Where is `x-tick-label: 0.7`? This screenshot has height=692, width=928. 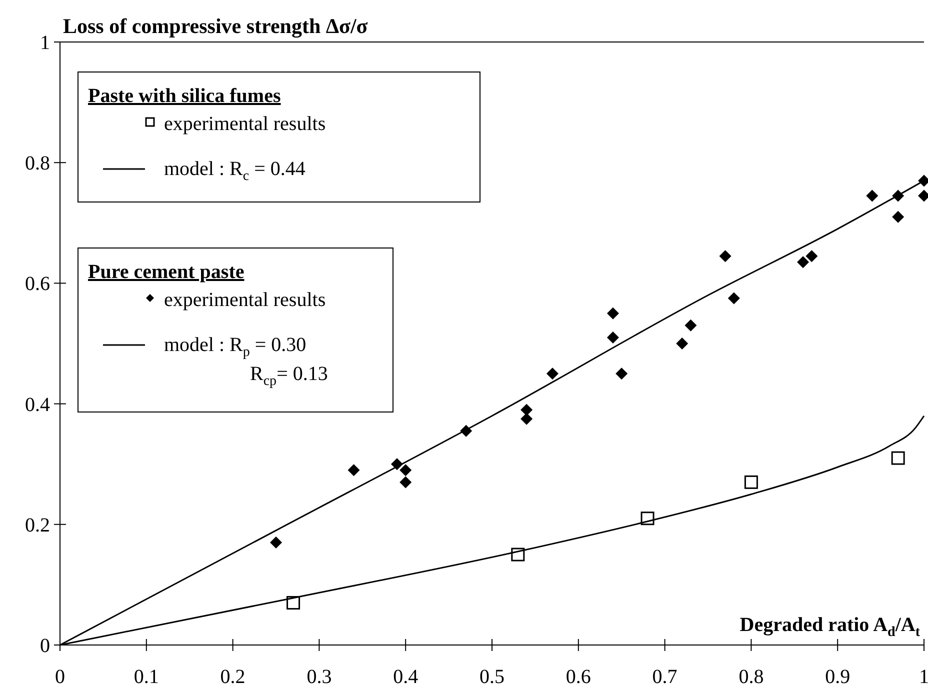 x-tick-label: 0.7 is located at coordinates (665, 677).